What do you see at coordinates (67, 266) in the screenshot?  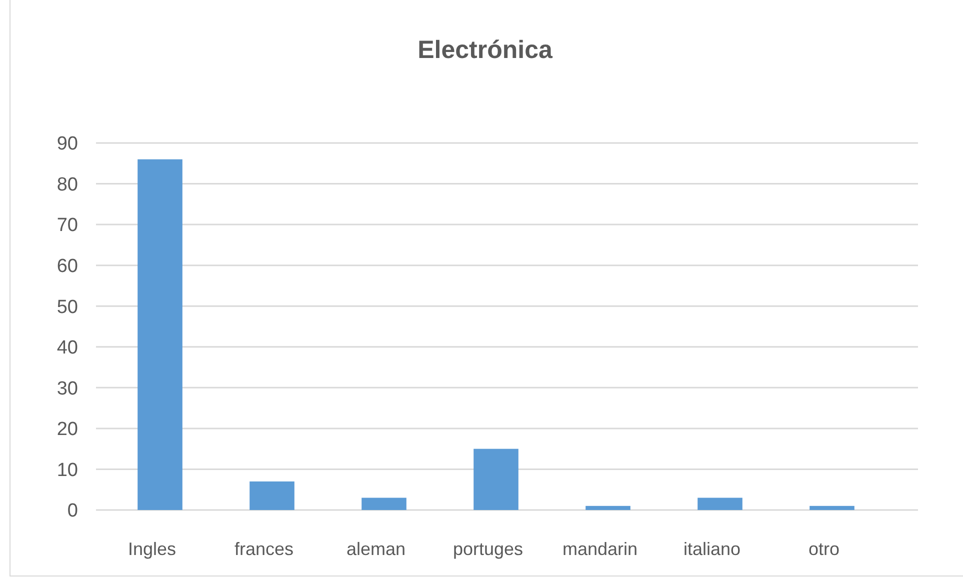 I see `y-tick-label: 60` at bounding box center [67, 266].